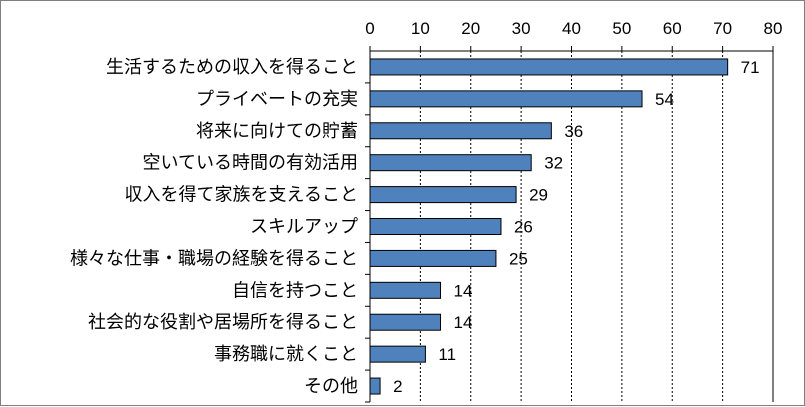 The width and height of the screenshot is (805, 407). Describe the element at coordinates (463, 322) in the screenshot. I see `value-label-8: 14` at that location.